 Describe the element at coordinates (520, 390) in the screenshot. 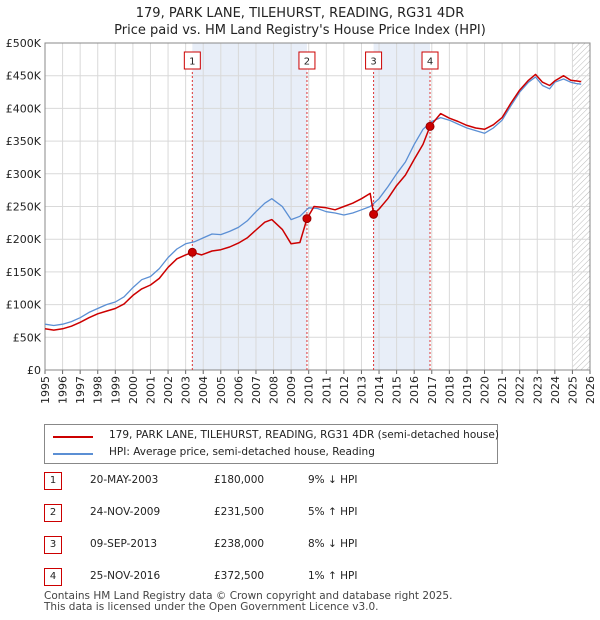

I see `x-tick-label: 2022` at that location.